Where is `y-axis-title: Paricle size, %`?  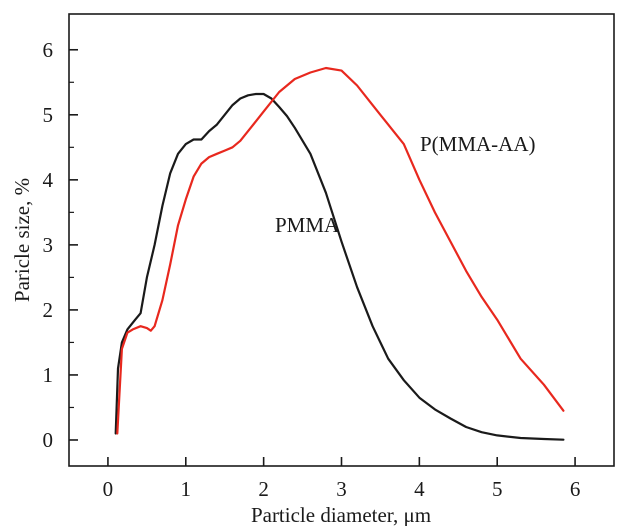
y-axis-title: Paricle size, % is located at coordinates (22, 240).